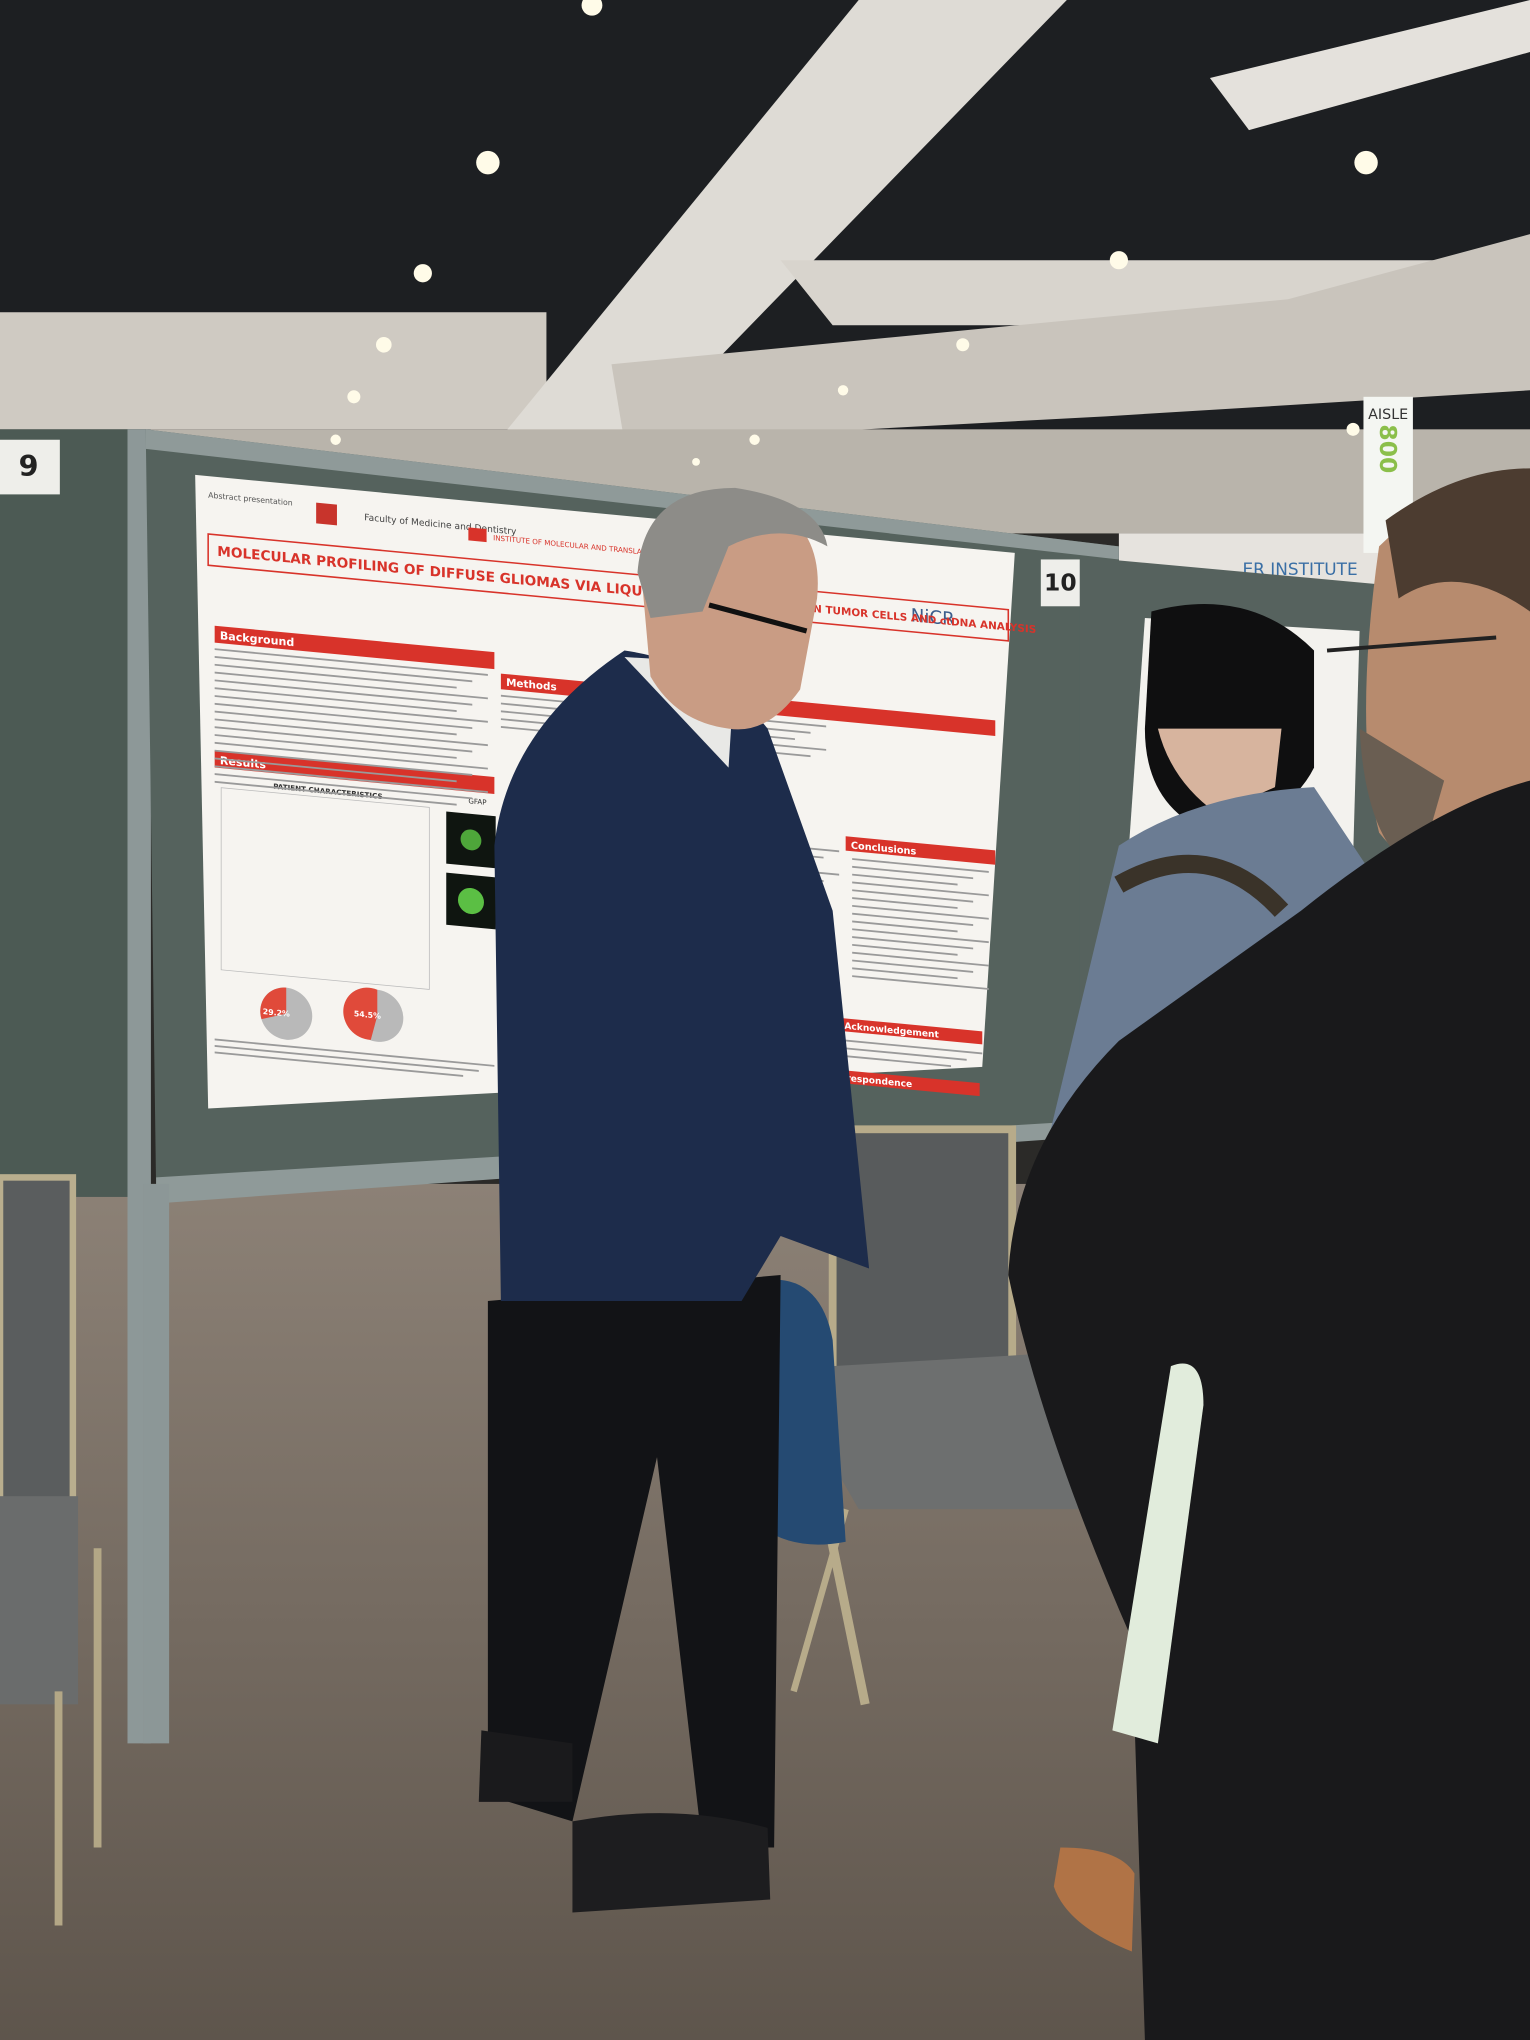  What do you see at coordinates (1388, 415) in the screenshot?
I see `aisle-sign-label: AISLE` at bounding box center [1388, 415].